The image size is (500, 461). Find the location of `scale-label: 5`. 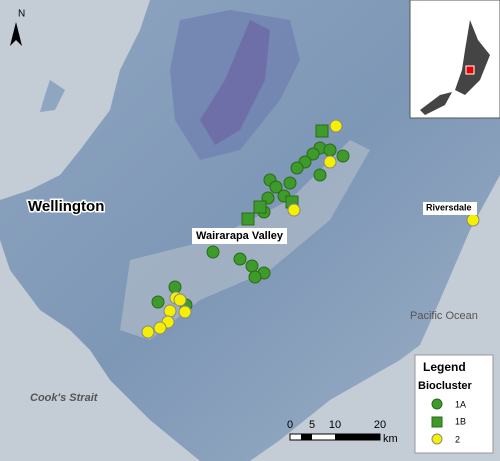

scale-label: 5 is located at coordinates (312, 425).